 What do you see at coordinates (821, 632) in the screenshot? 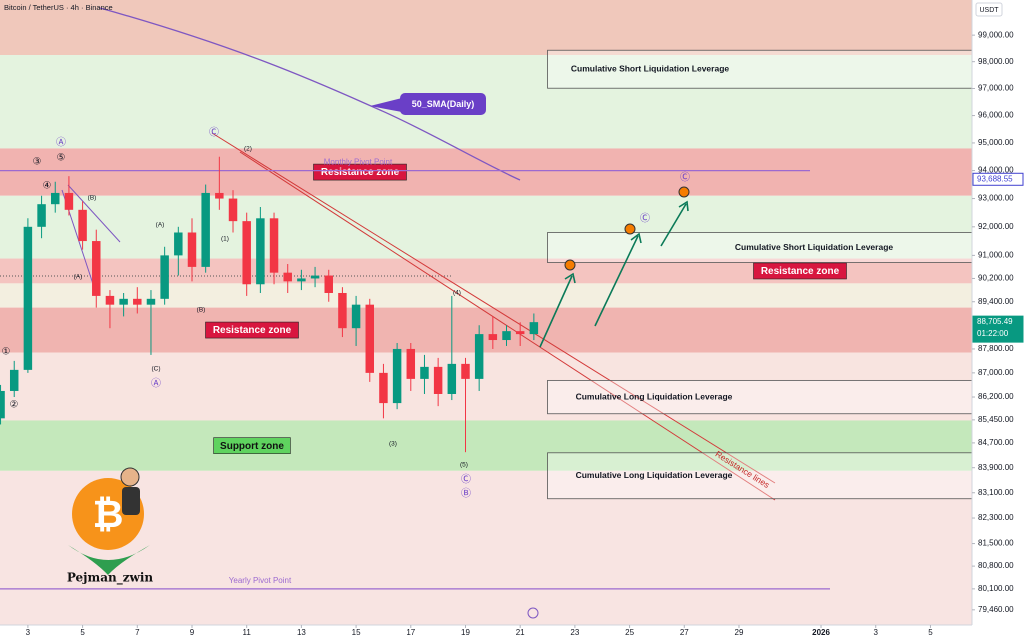
I see `x-tick-label: 2026` at bounding box center [821, 632].